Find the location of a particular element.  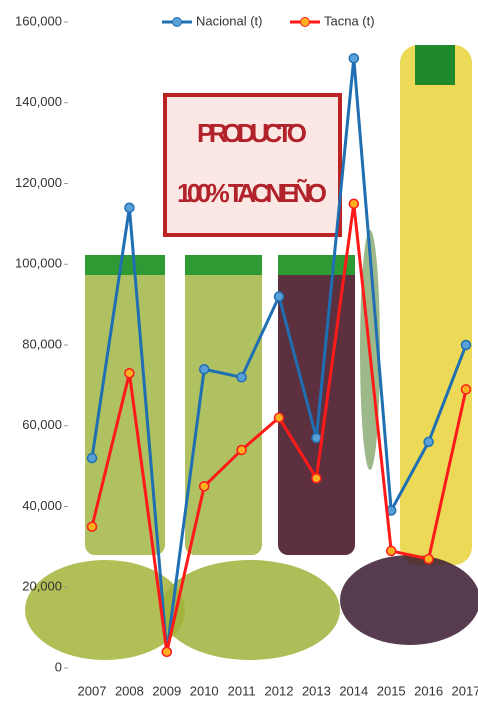

x-tick-label: 2012 is located at coordinates (279, 690).